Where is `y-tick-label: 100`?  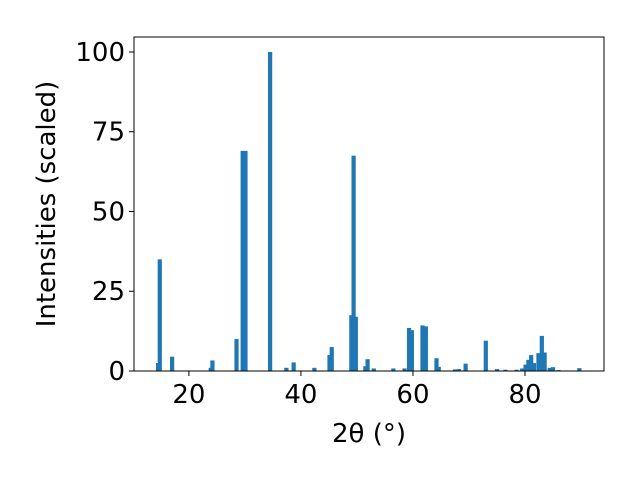
y-tick-label: 100 is located at coordinates (100, 53).